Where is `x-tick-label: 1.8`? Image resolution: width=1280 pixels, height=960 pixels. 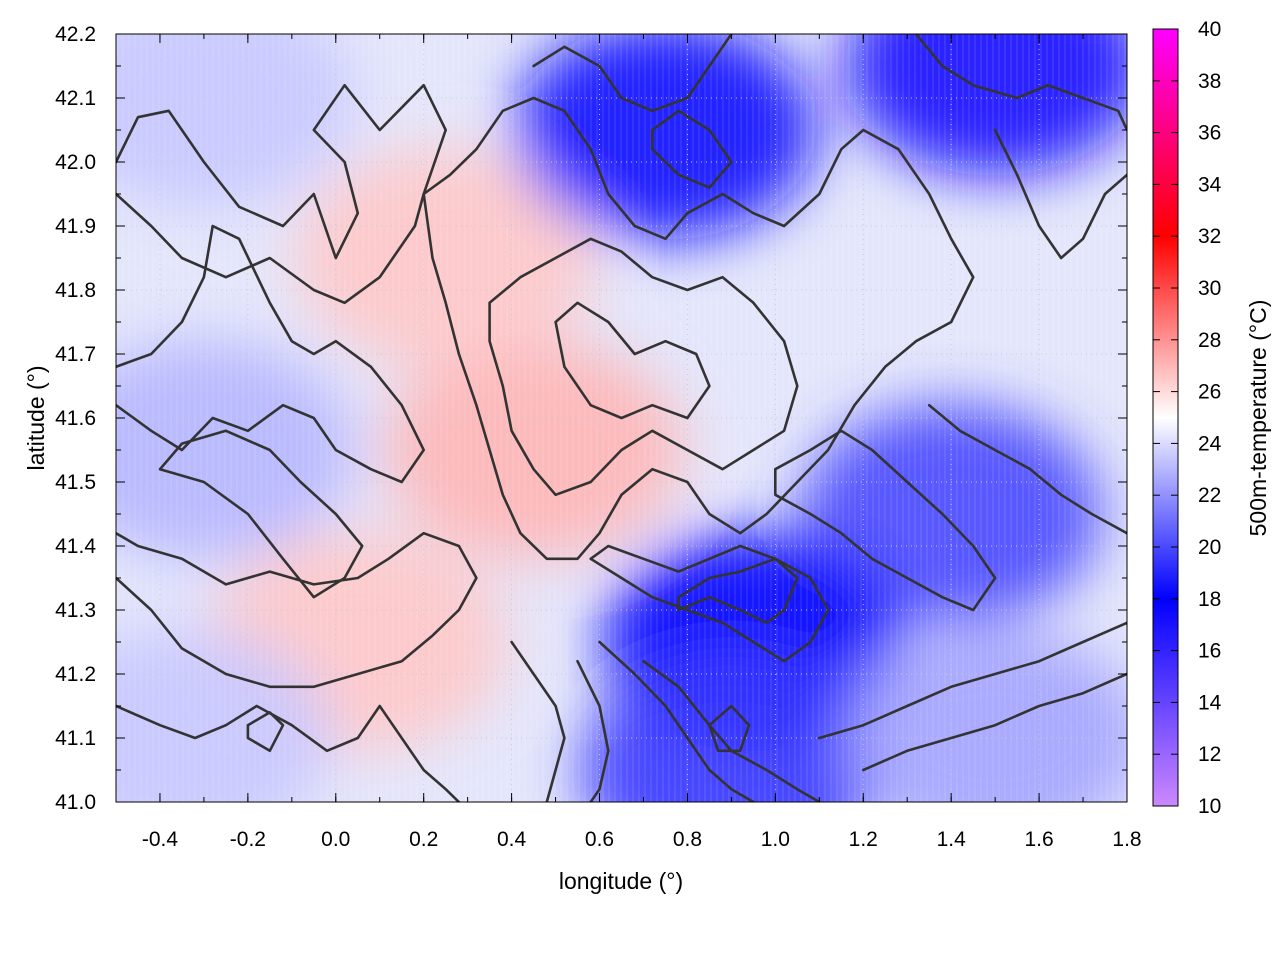
x-tick-label: 1.8 is located at coordinates (1126, 839).